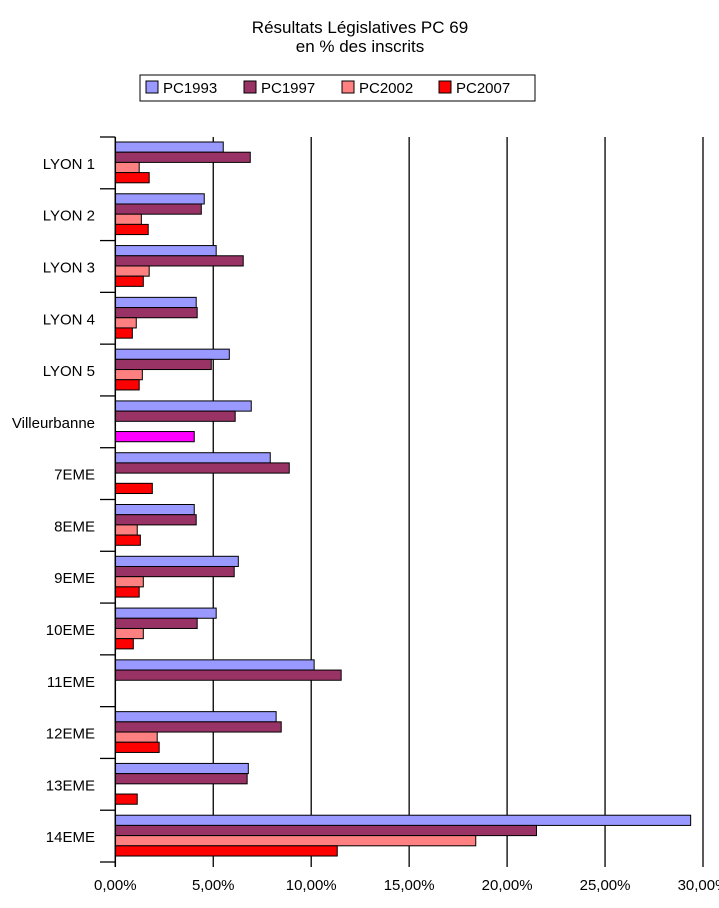 Image resolution: width=719 pixels, height=908 pixels. What do you see at coordinates (69, 371) in the screenshot?
I see `category-label: LYON 5` at bounding box center [69, 371].